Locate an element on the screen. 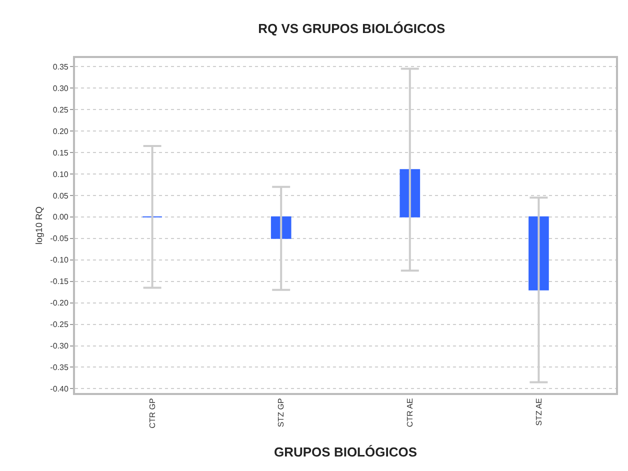 The image size is (628, 471). y-tick-label: 0.25 is located at coordinates (60, 109).